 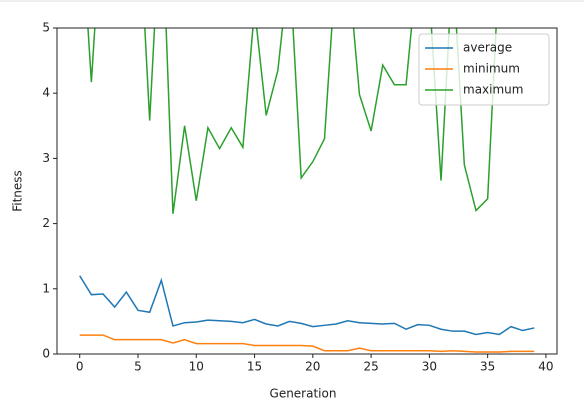 What do you see at coordinates (46, 223) in the screenshot?
I see `y-tick-label: 2` at bounding box center [46, 223].